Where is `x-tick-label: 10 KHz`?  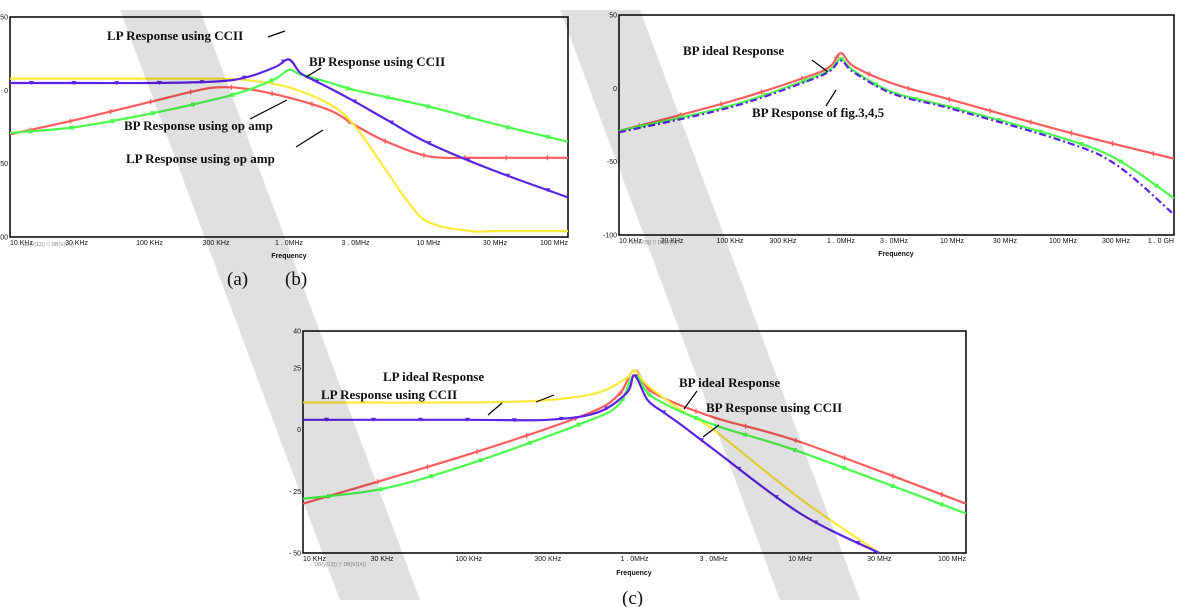 x-tick-label: 10 KHz is located at coordinates (314, 559).